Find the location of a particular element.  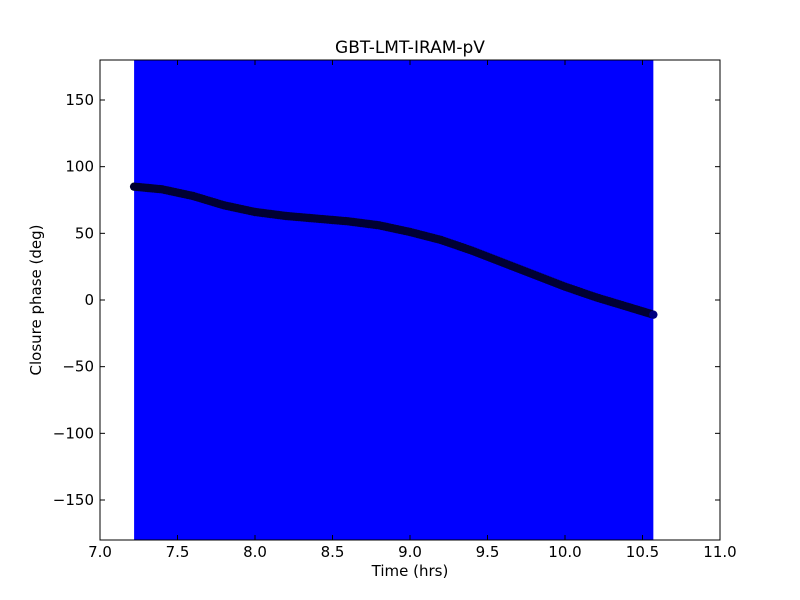

x-tick-label: 7.5 is located at coordinates (178, 552).